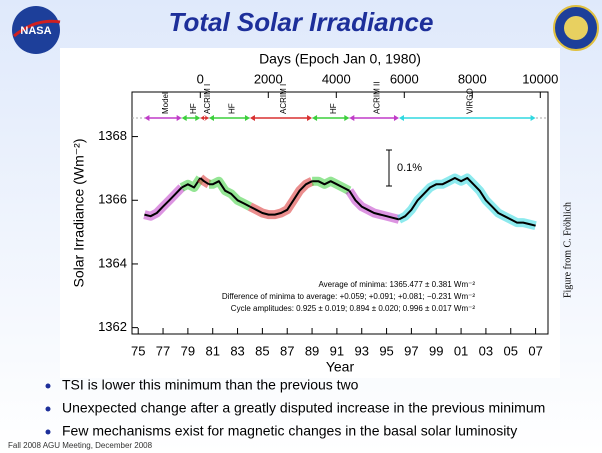 This screenshot has height=453, width=602. What do you see at coordinates (567, 250) in the screenshot?
I see `credit: Figure from C. Fröhlich` at bounding box center [567, 250].